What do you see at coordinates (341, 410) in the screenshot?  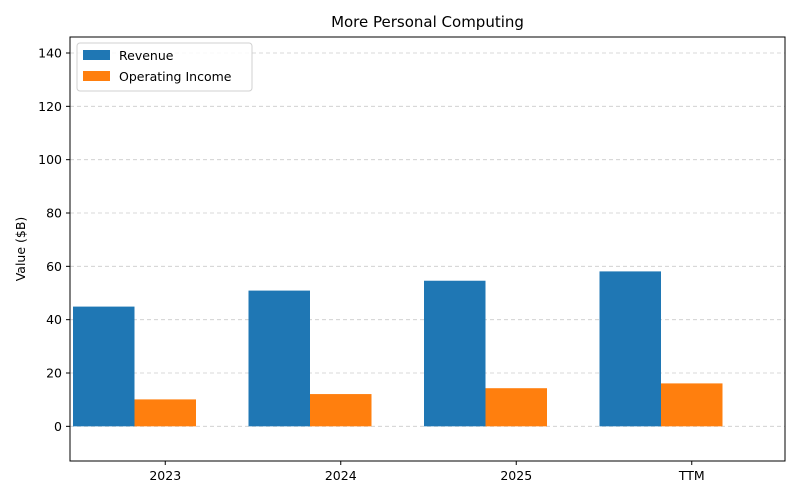 I see `bar-operating-income-2024` at bounding box center [341, 410].